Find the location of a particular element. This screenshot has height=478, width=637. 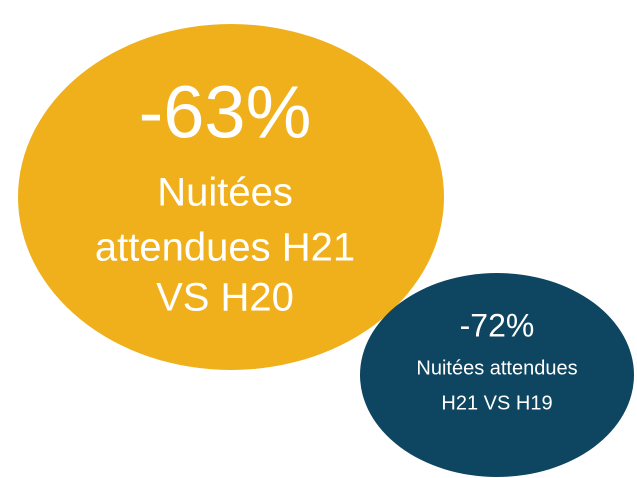

small-caption: H21 VS H19 is located at coordinates (496, 403).